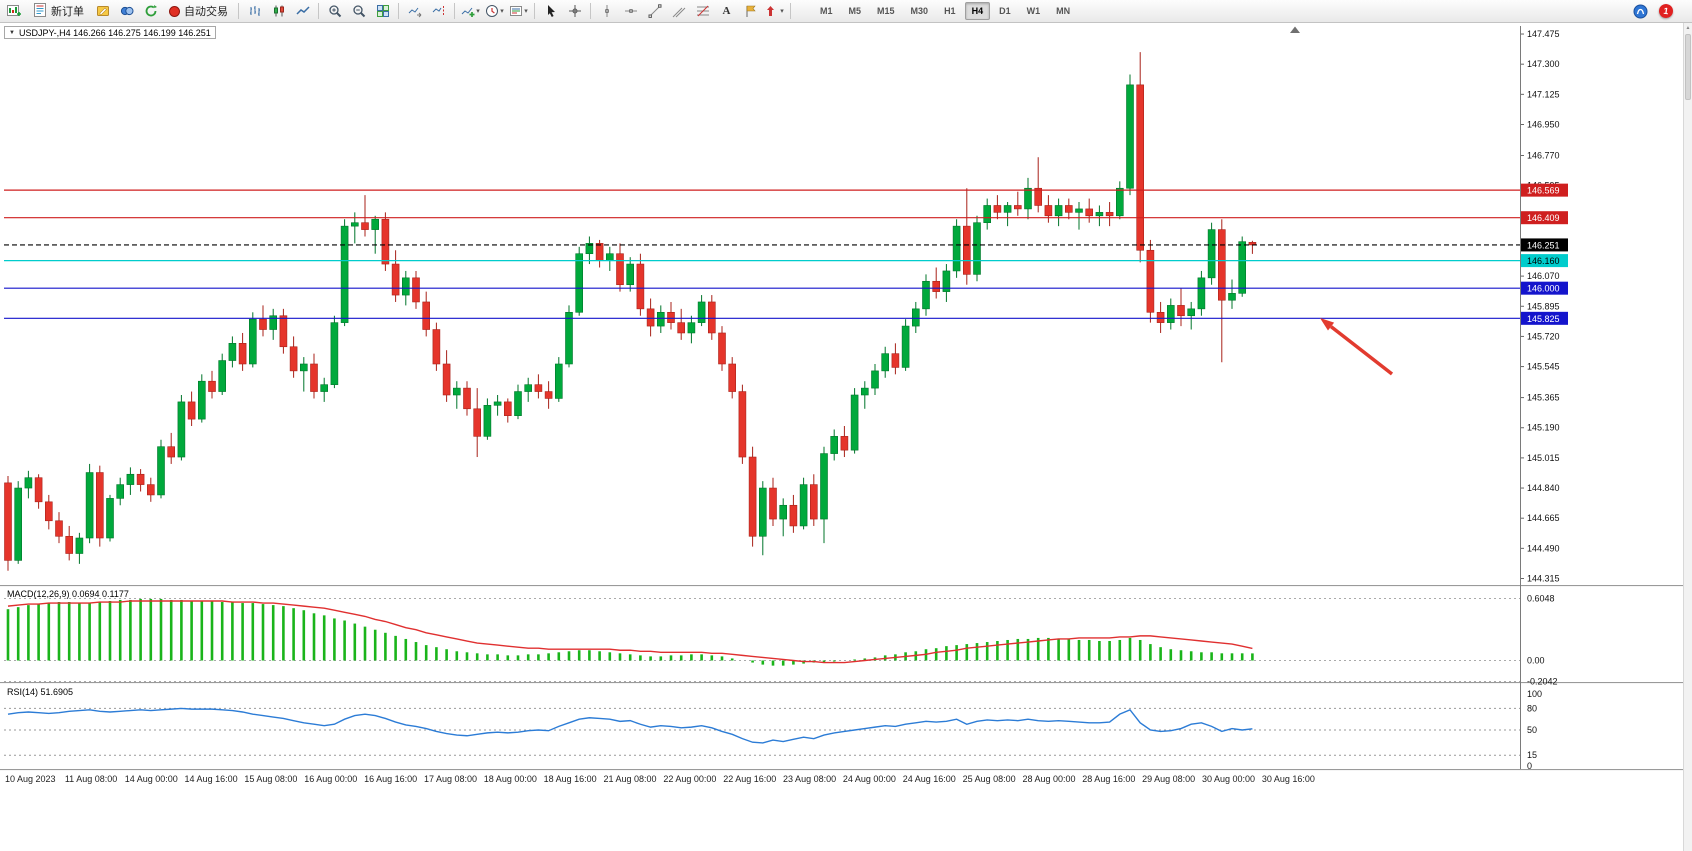 Image resolution: width=1692 pixels, height=851 pixels. I want to click on auto-scroll-icon, so click(414, 11).